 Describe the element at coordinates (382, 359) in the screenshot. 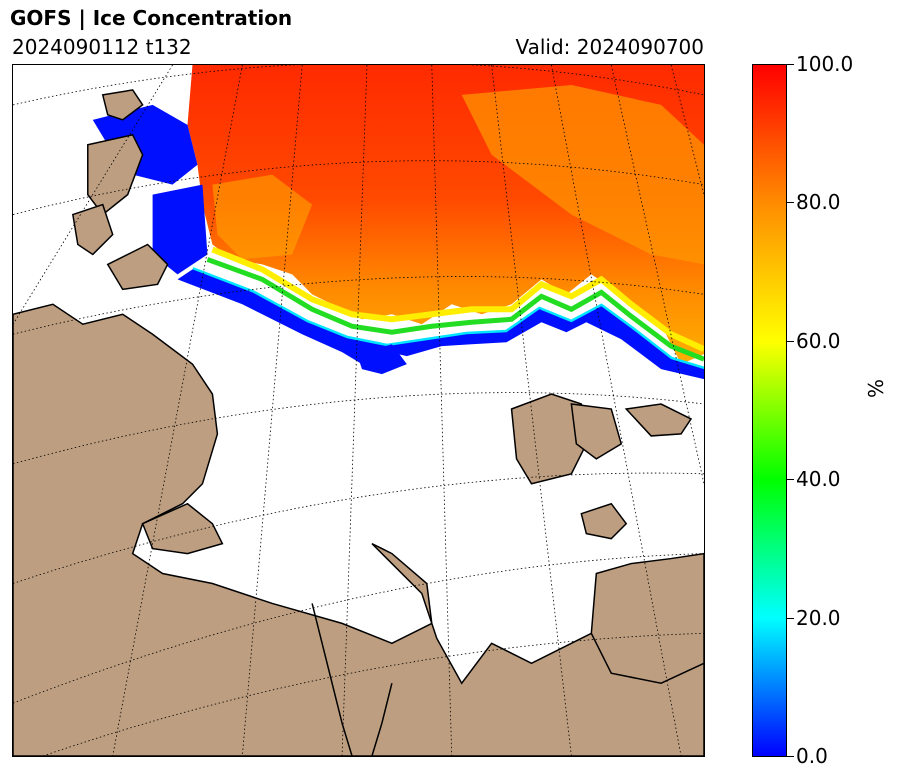

I see `ice-blue-tongue` at that location.